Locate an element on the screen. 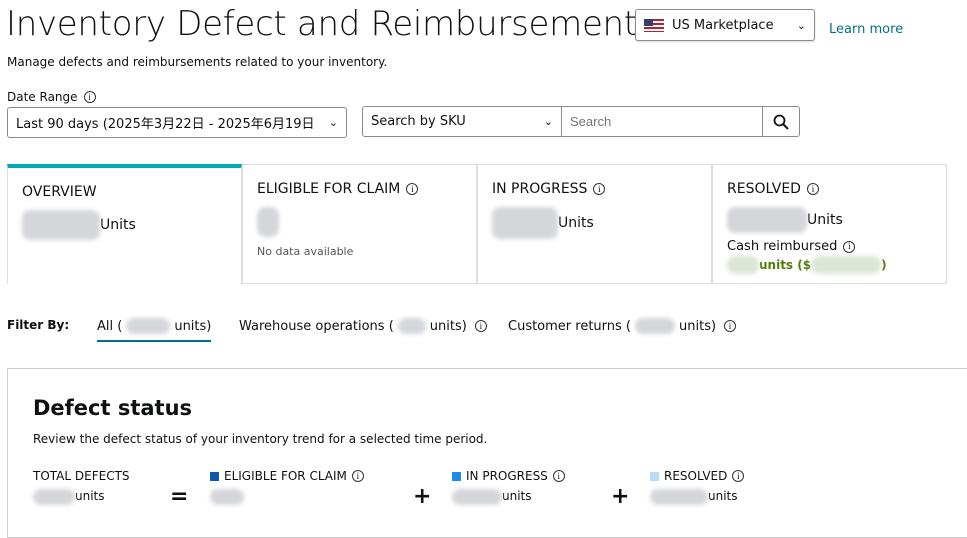 This screenshot has height=538, width=967. cash-close: ) is located at coordinates (884, 265).